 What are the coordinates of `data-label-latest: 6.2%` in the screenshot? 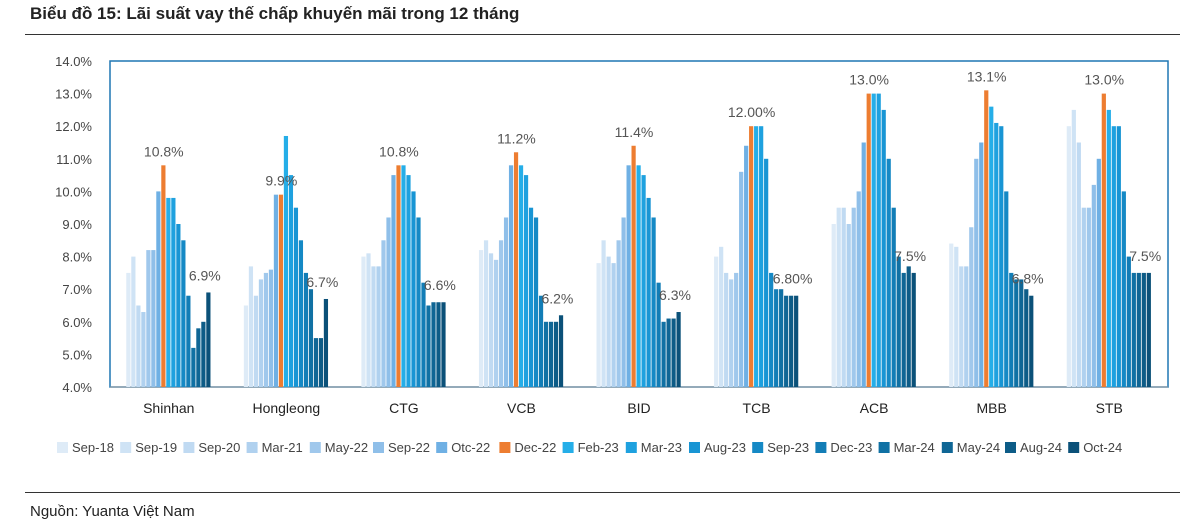 It's located at (557, 298).